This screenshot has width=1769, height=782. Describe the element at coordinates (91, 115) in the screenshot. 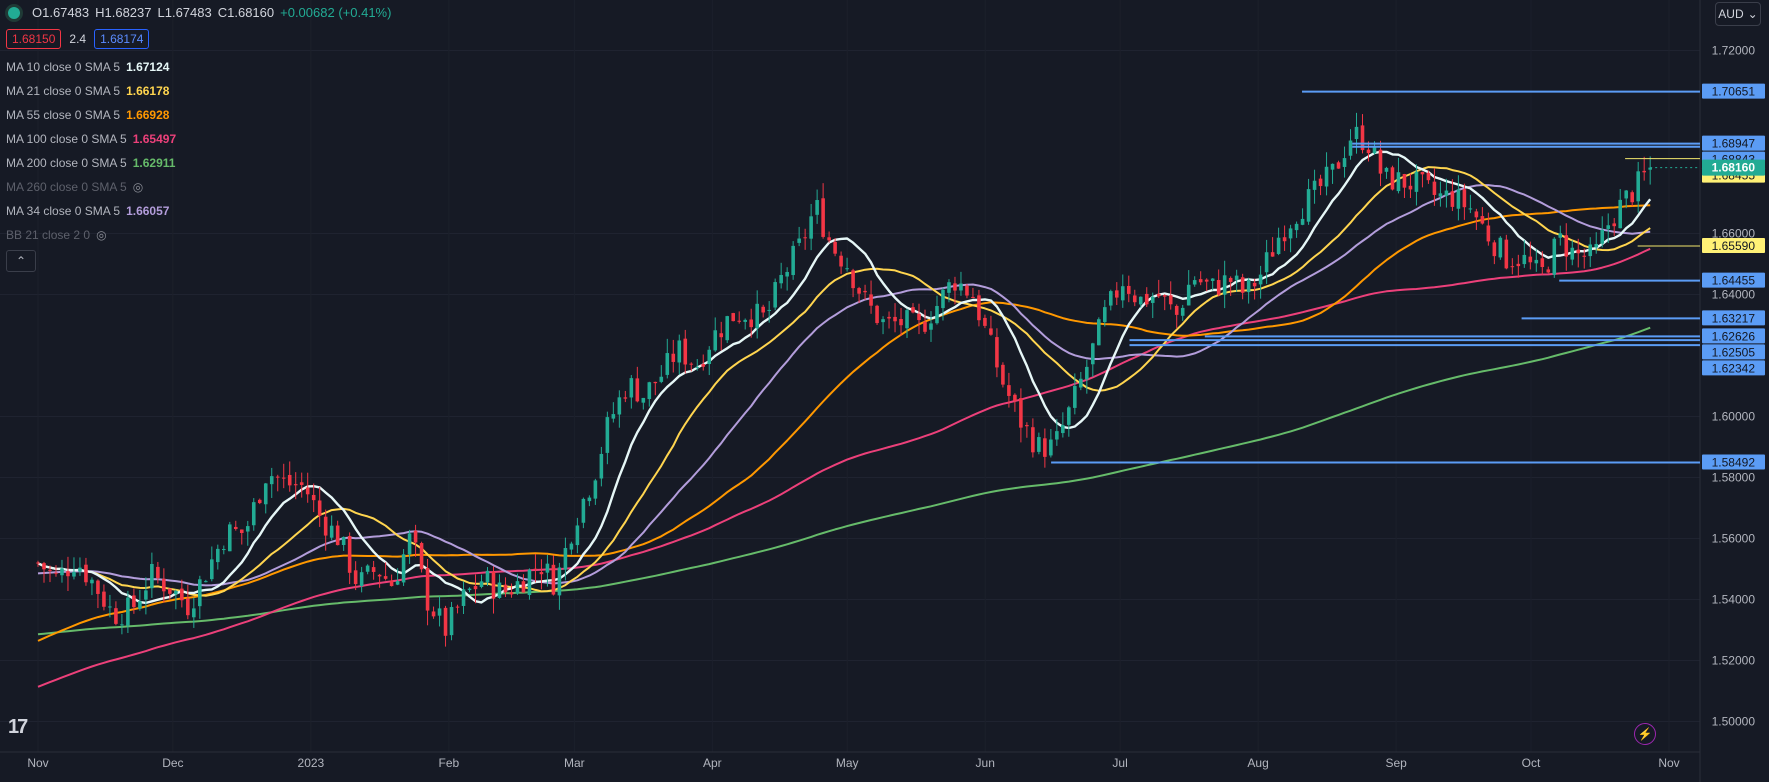

I see `legend-row-ma55: MA 55 close 0 SMA 5 1.66928` at that location.